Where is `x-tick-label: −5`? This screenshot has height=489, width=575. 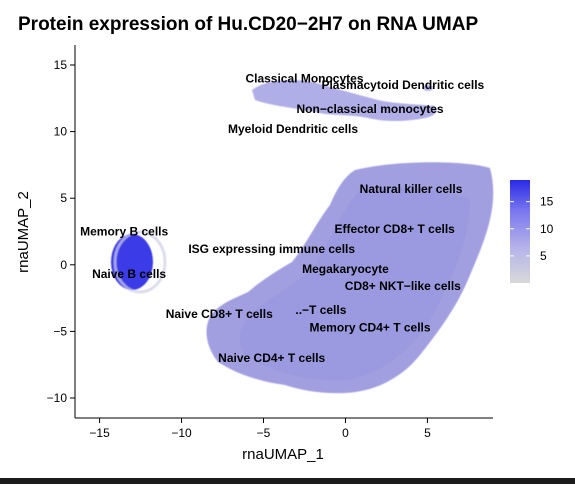
x-tick-label: −5 is located at coordinates (264, 433).